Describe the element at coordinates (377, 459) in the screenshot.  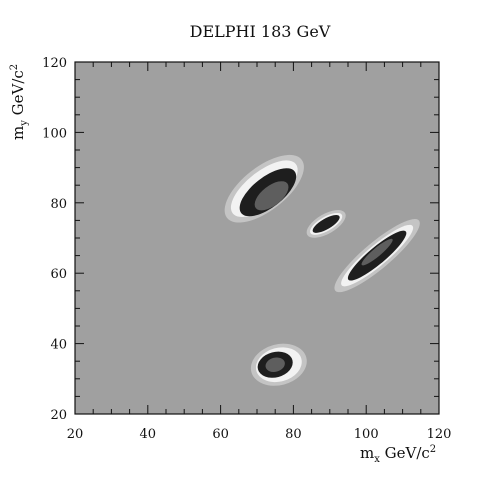
I see `x-axis-label-subscript: x` at that location.